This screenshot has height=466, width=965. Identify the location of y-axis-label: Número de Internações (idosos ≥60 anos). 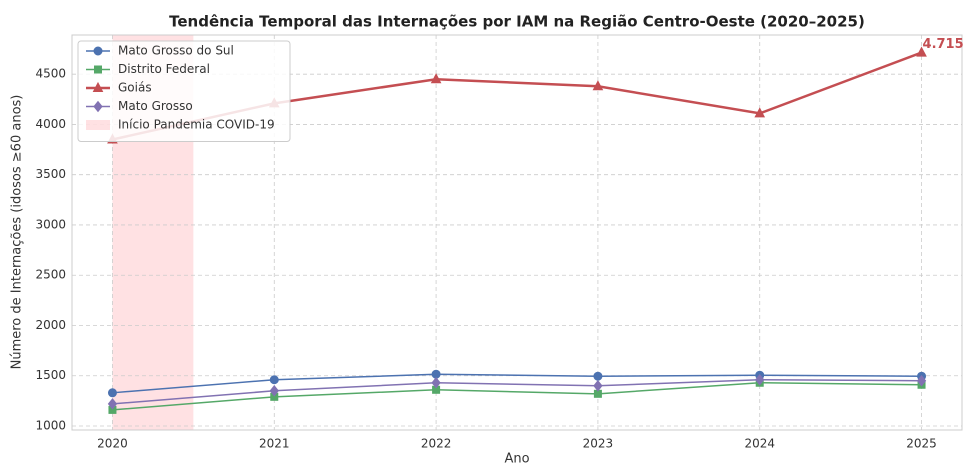
(17, 232).